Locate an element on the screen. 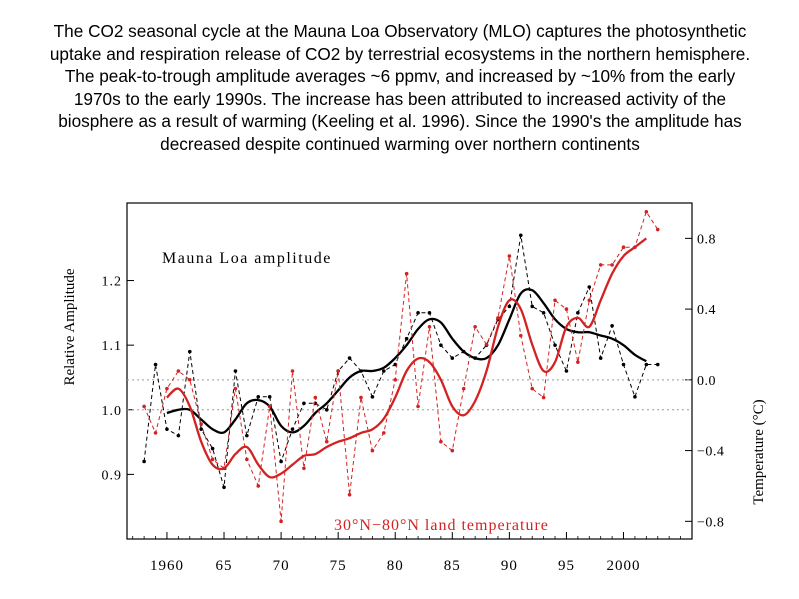 The height and width of the screenshot is (599, 799). x-tick-label: 90 is located at coordinates (509, 566).